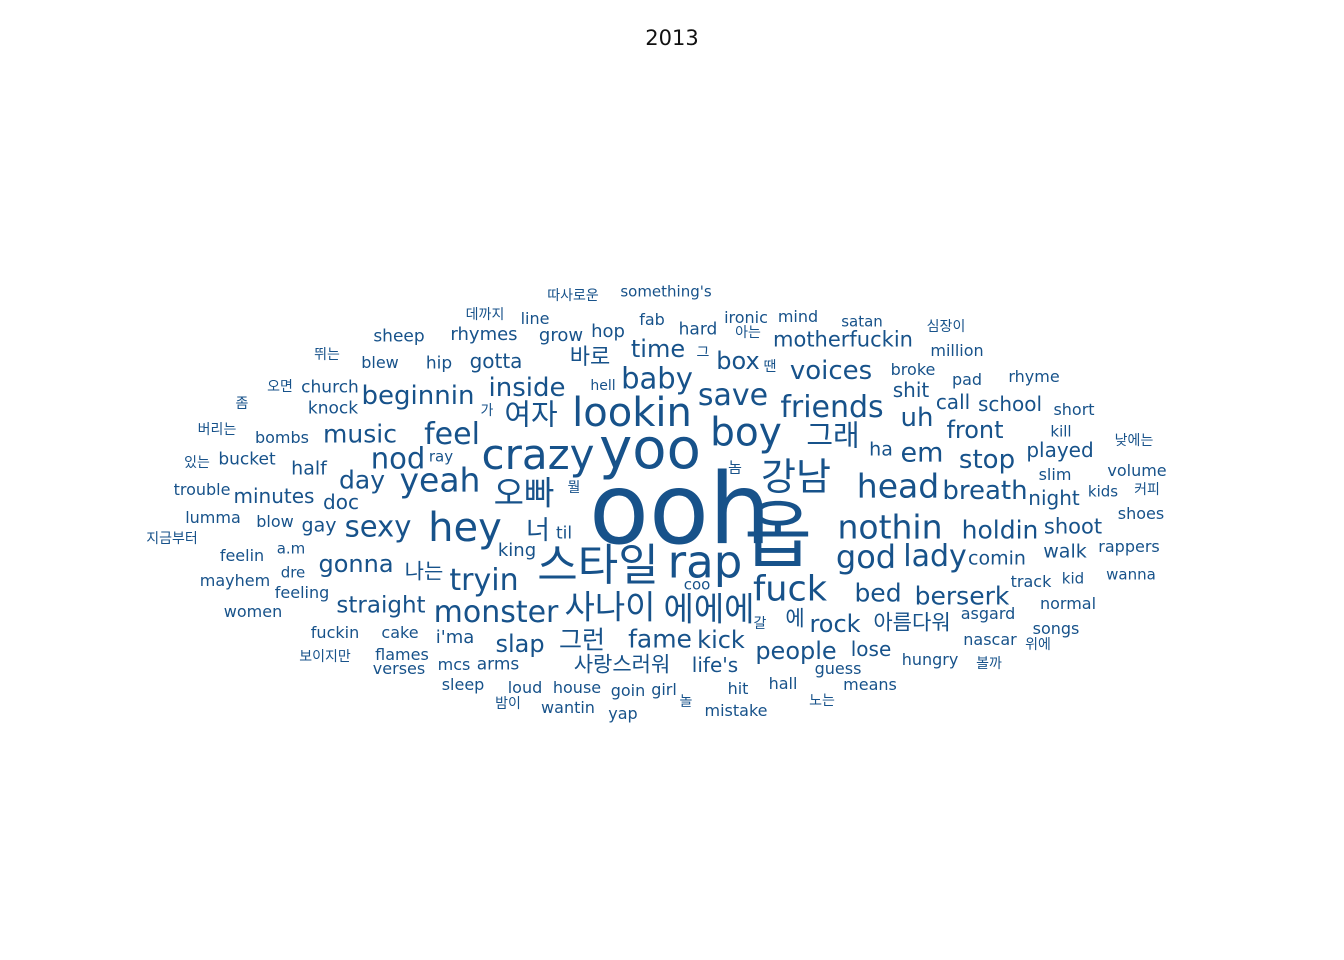 The image size is (1344, 960). I want to click on cloud-word: asgard, so click(988, 613).